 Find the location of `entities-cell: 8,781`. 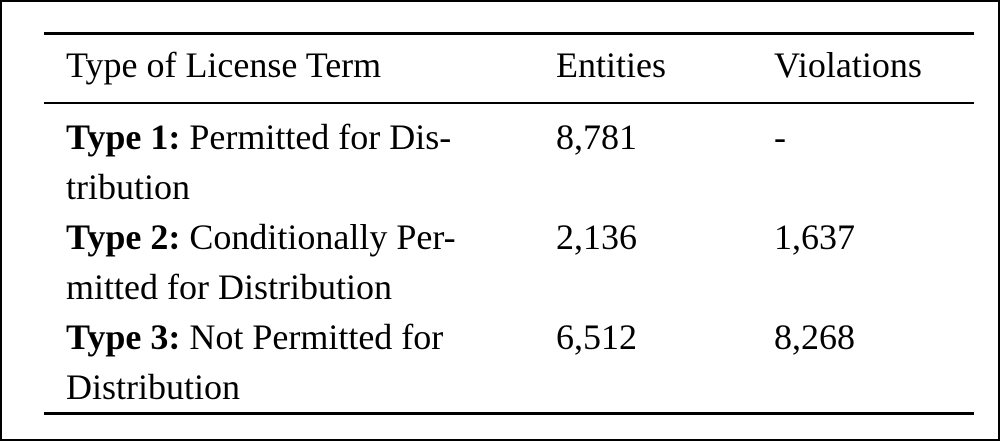

entities-cell: 8,781 is located at coordinates (596, 137).